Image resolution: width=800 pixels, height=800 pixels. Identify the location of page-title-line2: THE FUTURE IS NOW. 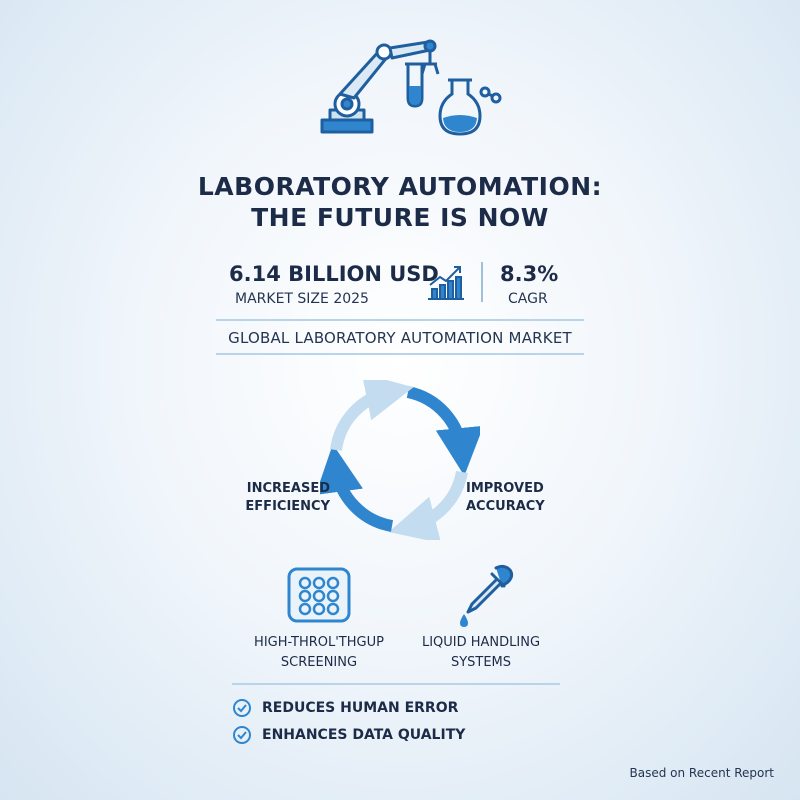
(400, 217).